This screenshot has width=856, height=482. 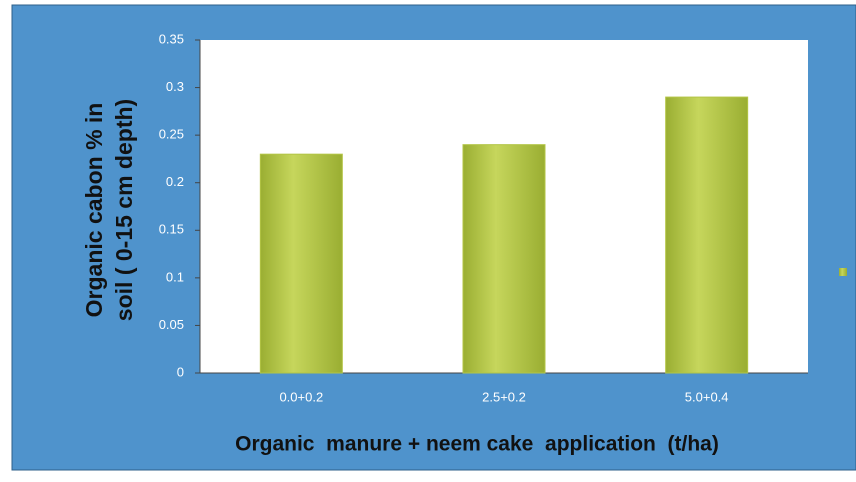 I want to click on y-tick-label: 0.1, so click(x=175, y=276).